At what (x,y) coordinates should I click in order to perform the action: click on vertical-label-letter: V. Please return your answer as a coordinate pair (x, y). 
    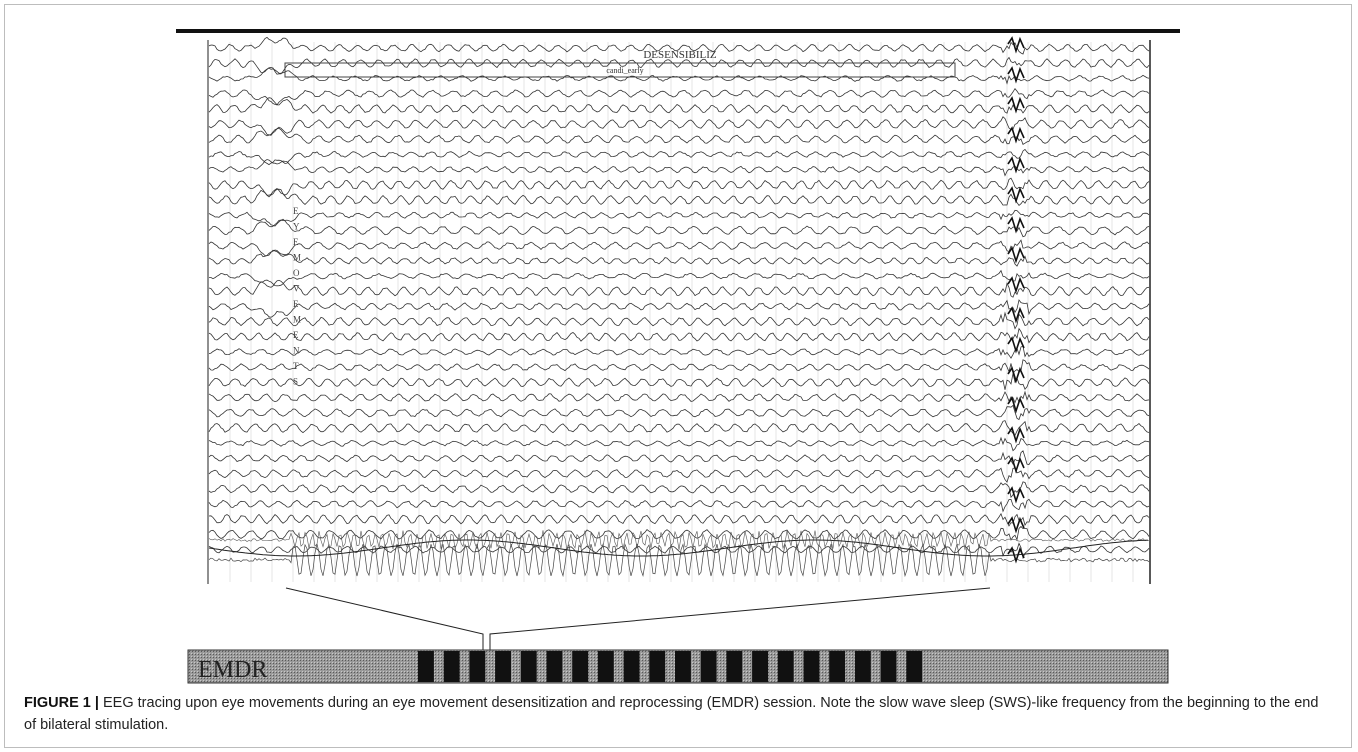
    Looking at the image, I should click on (296, 289).